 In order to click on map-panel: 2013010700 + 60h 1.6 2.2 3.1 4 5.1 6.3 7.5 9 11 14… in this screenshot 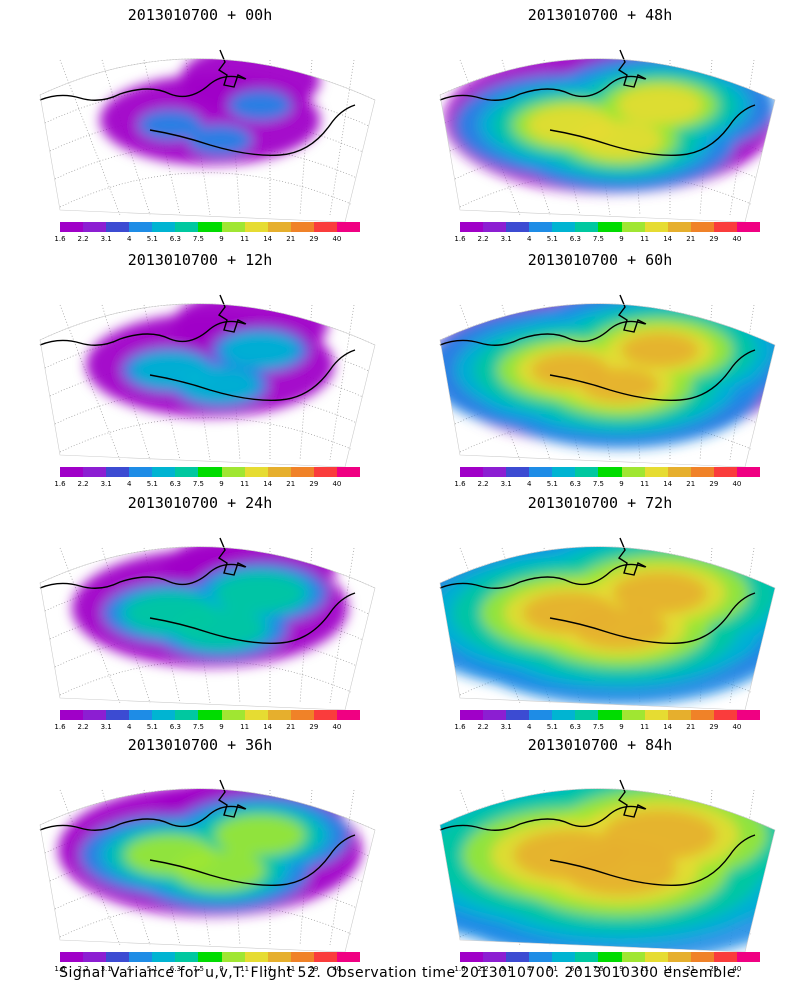, I will do `click(600, 366)`.